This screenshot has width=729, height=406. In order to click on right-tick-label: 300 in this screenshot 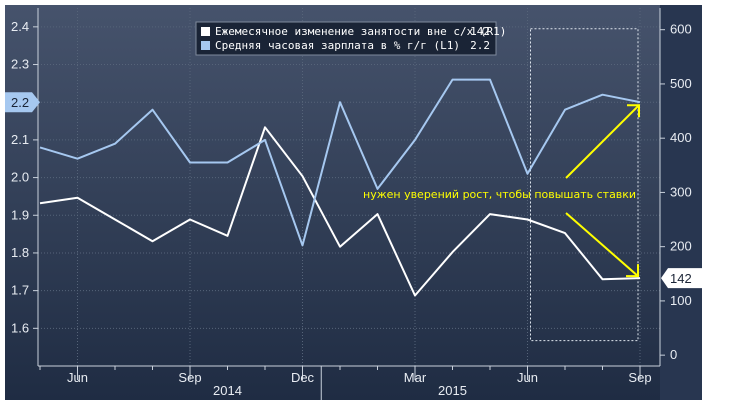, I will do `click(681, 191)`.